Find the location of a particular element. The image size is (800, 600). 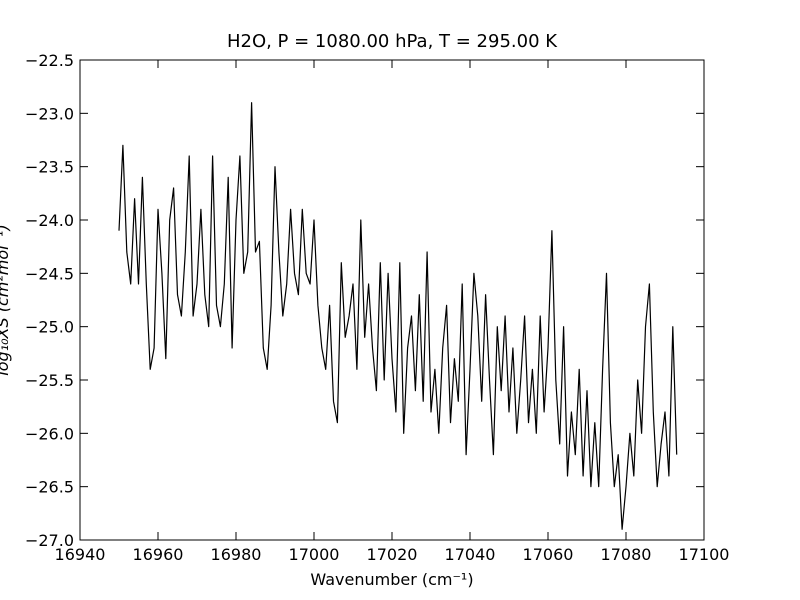

y-tick-label: −27.0 is located at coordinates (49, 540).